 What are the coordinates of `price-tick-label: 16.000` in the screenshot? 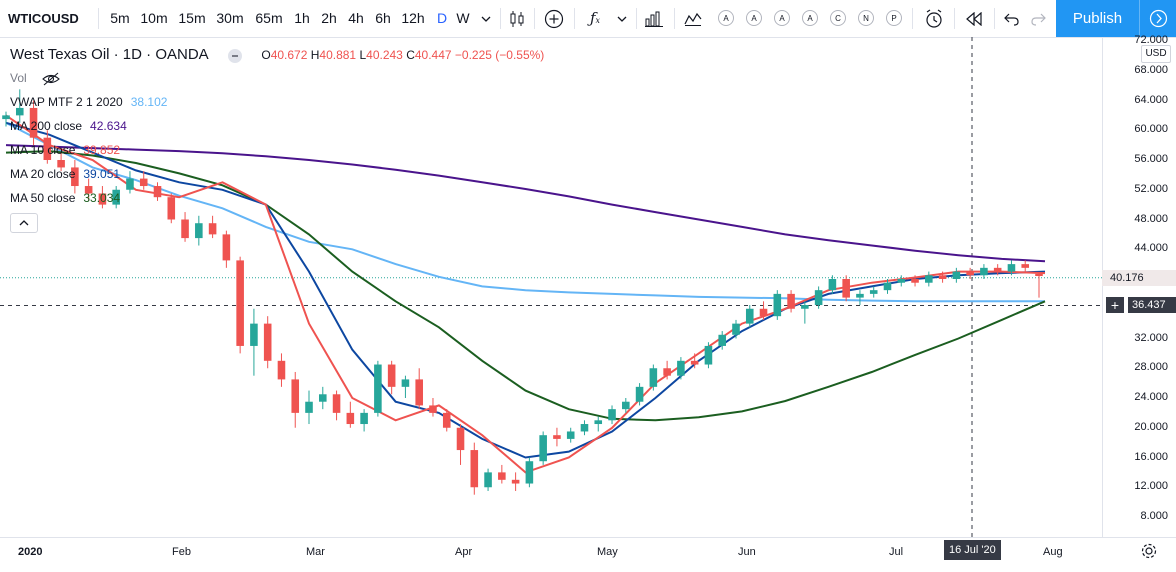 It's located at (1151, 456).